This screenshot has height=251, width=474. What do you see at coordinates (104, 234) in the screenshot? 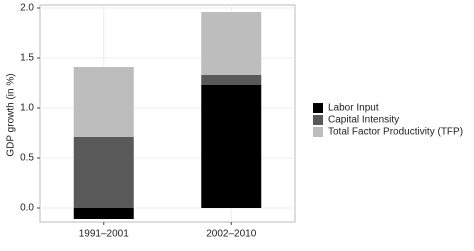
I see `x-tick-label: 1991–2001` at bounding box center [104, 234].